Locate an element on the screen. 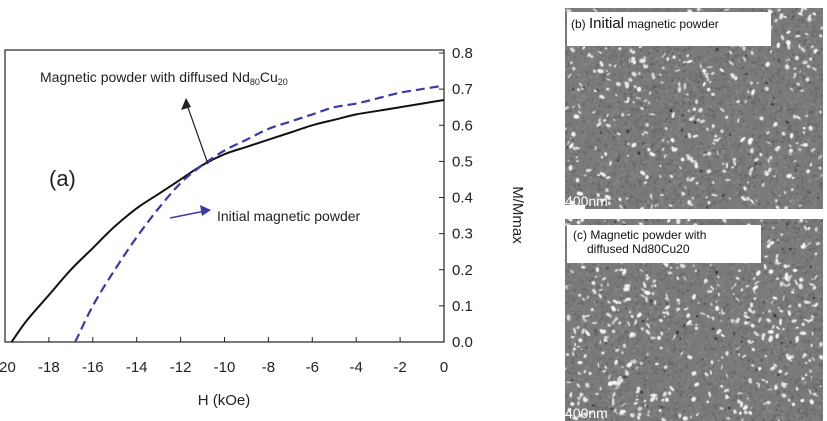  arrow-initial is located at coordinates (190, 212).